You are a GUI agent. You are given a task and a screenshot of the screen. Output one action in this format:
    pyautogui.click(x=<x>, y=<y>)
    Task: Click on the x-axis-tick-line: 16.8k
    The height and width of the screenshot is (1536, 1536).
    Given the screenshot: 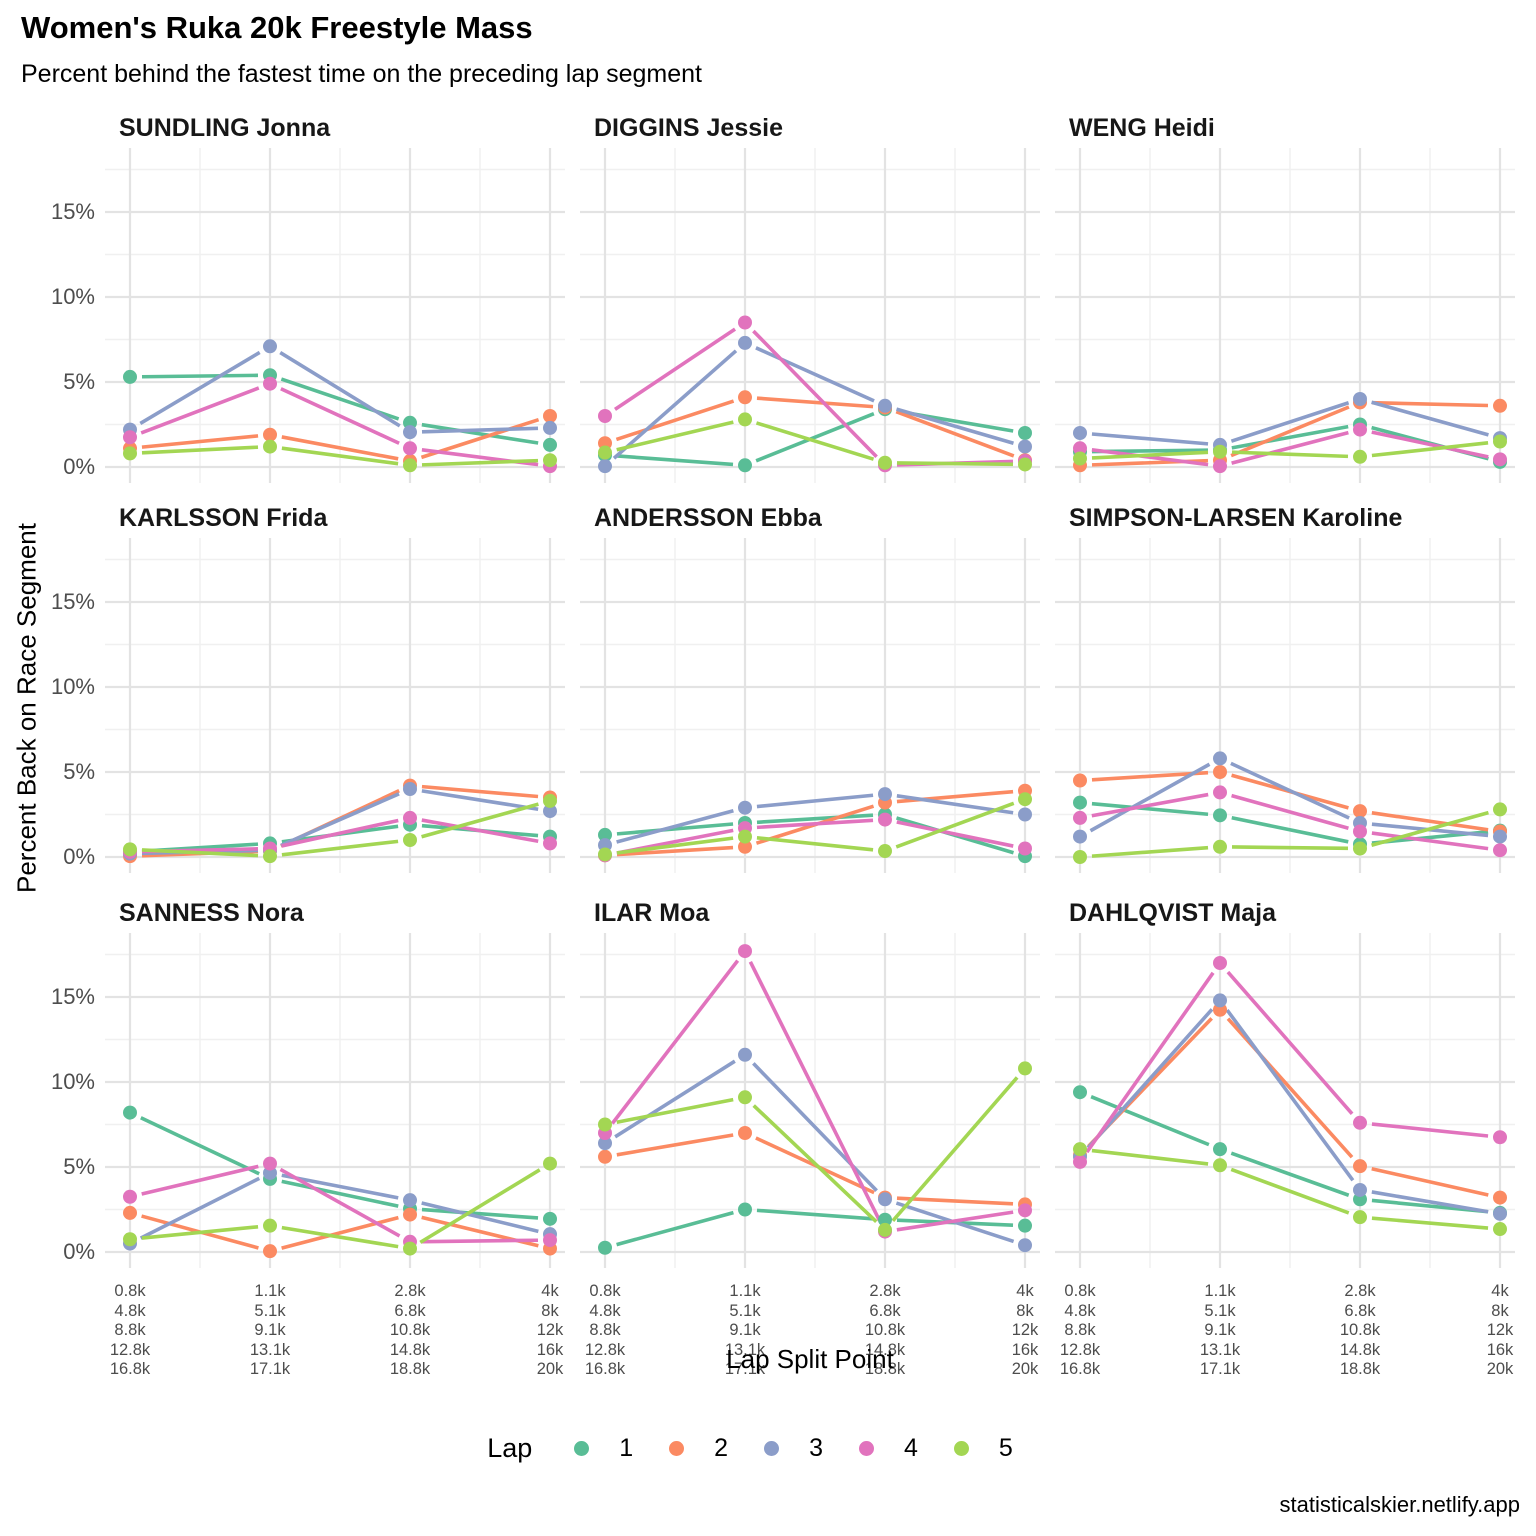 What is the action you would take?
    pyautogui.click(x=1080, y=1369)
    